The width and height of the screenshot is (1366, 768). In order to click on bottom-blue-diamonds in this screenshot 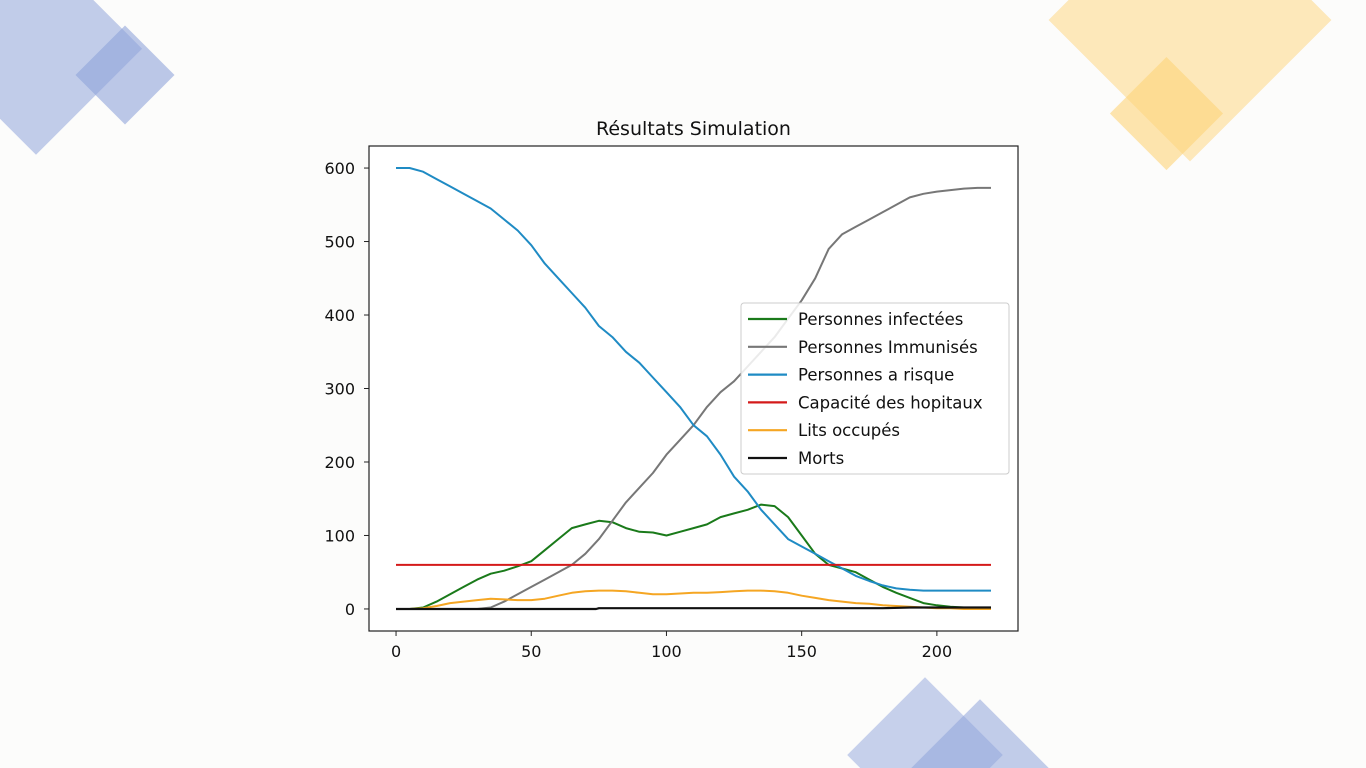, I will do `click(949, 722)`.